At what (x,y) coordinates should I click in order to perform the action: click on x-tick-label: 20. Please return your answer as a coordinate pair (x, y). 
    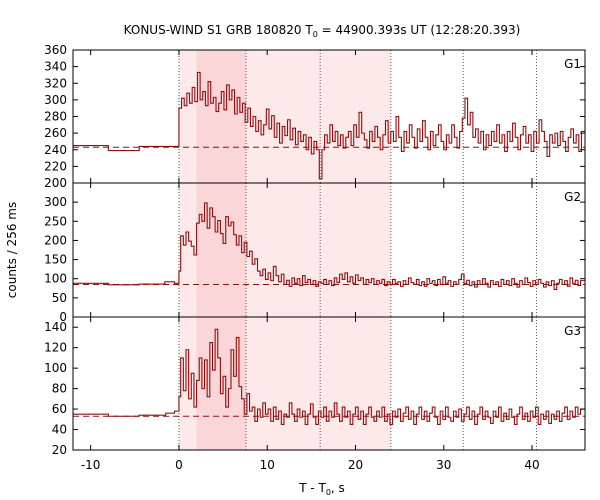
    Looking at the image, I should click on (355, 465).